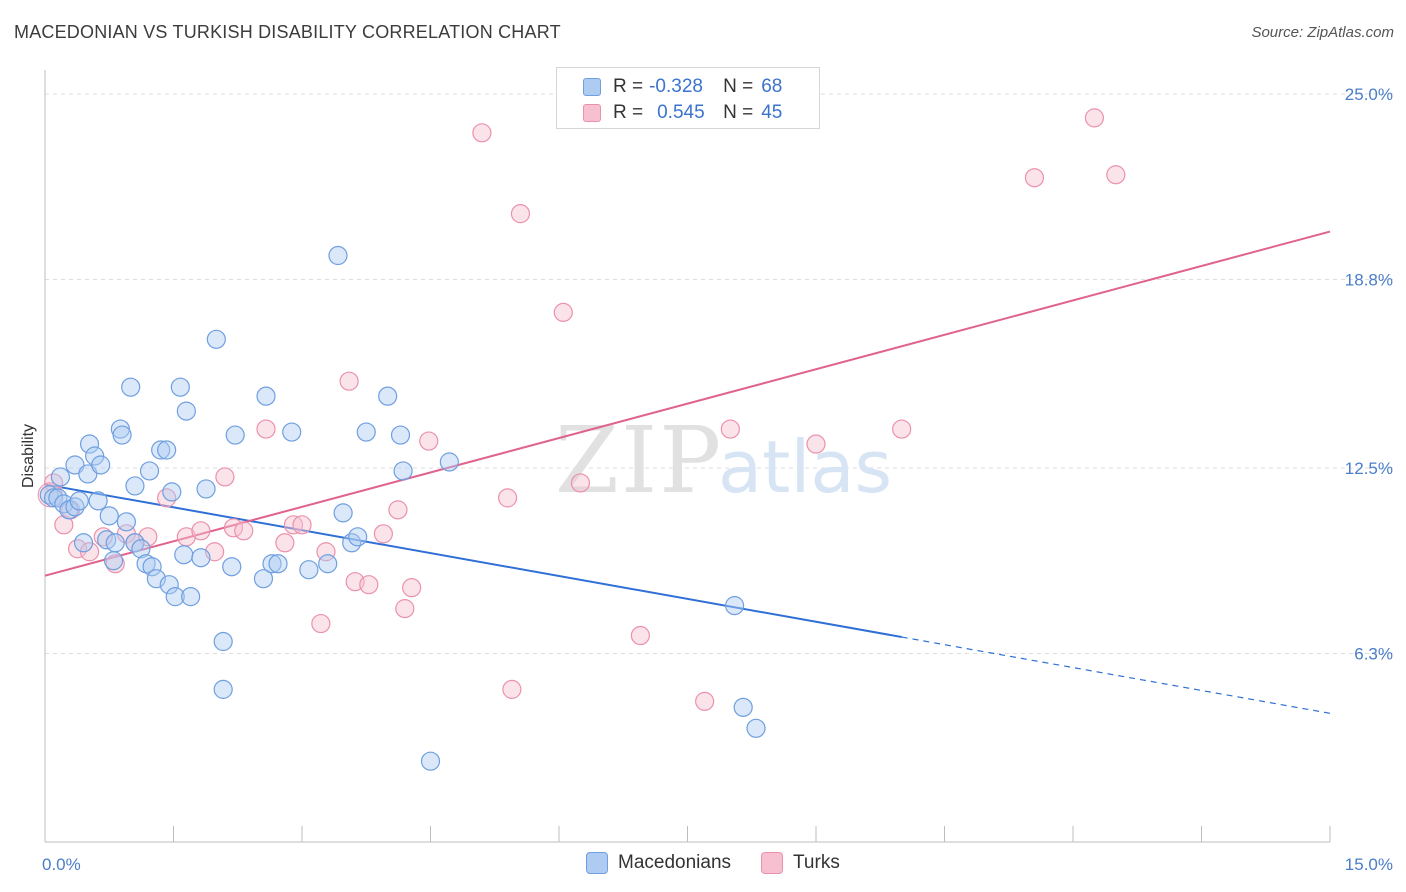  Describe the element at coordinates (772, 86) in the screenshot. I see `n-value: 68` at that location.